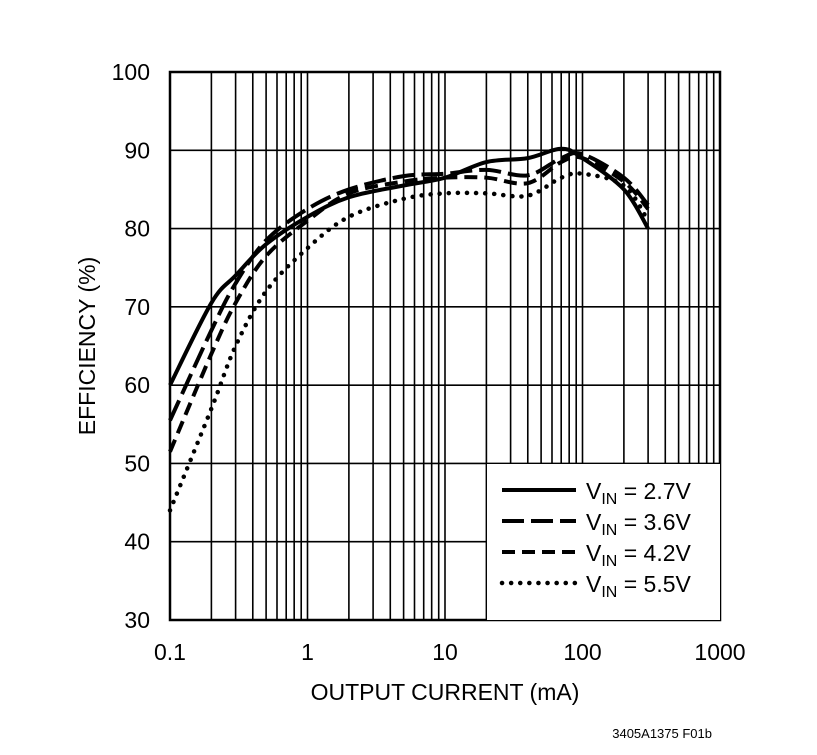 The height and width of the screenshot is (755, 817). What do you see at coordinates (137, 307) in the screenshot?
I see `y-tick-label: 70` at bounding box center [137, 307].